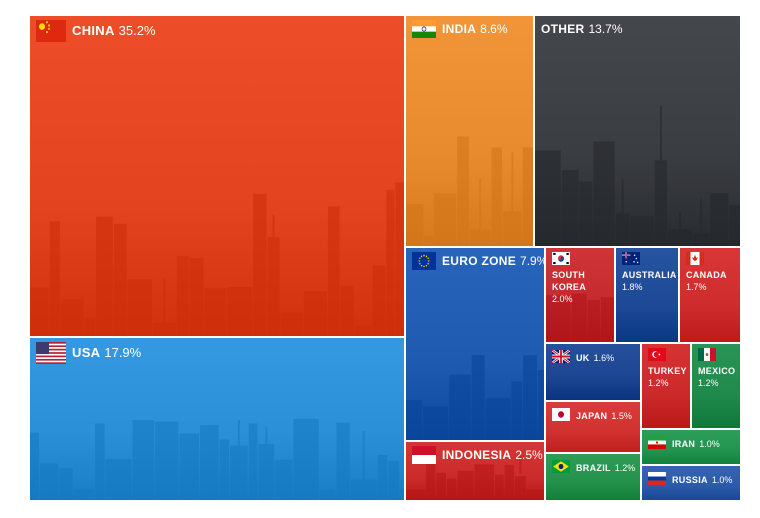 The height and width of the screenshot is (518, 760). Describe the element at coordinates (469, 131) in the screenshot. I see `tile-india: INDIA 8.6%` at that location.